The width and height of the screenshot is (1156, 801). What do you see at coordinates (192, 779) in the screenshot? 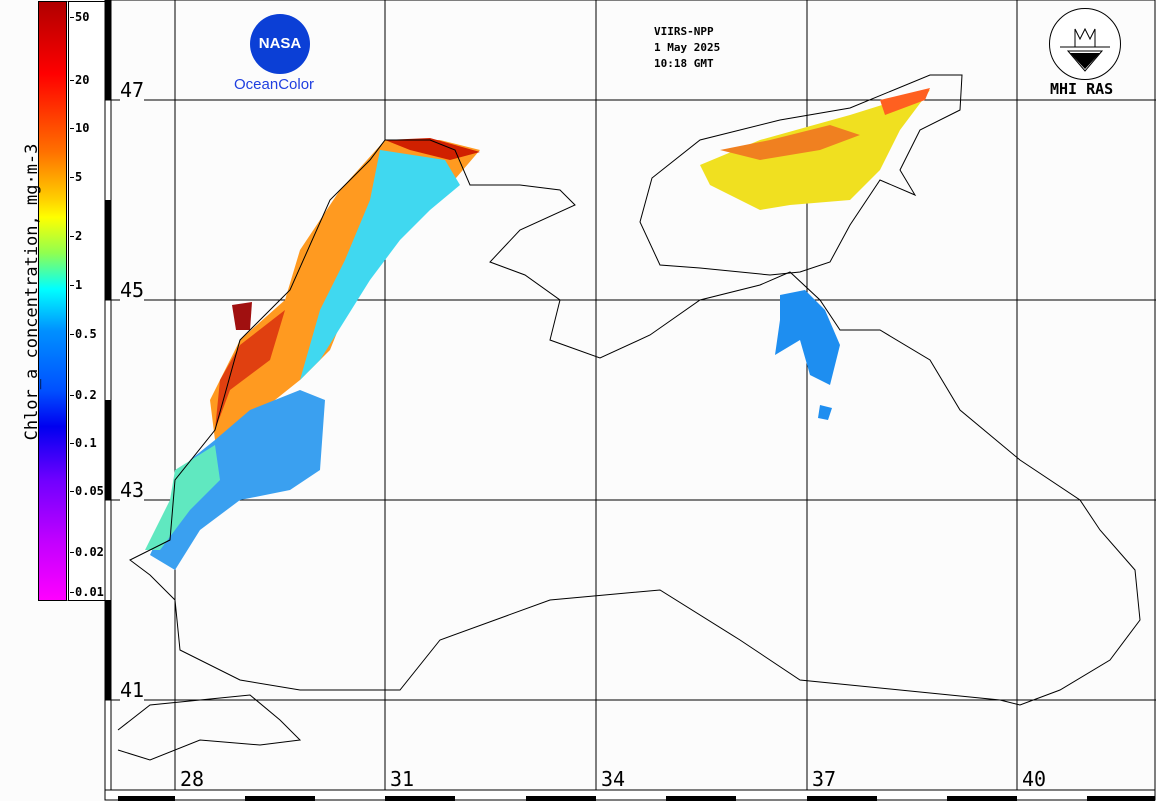
I see `lon-label: 28` at bounding box center [192, 779].